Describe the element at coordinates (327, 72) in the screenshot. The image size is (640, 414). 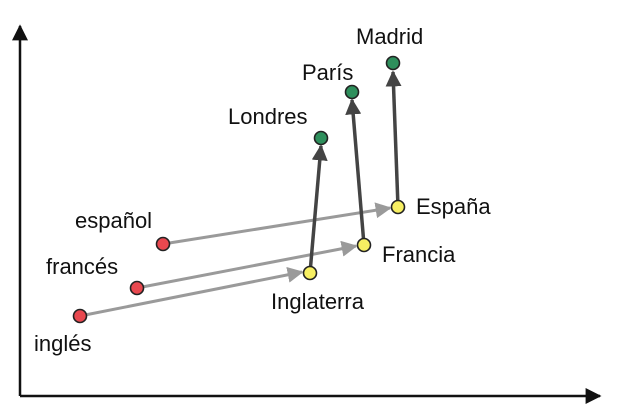
I see `label-capital-paris: París` at that location.